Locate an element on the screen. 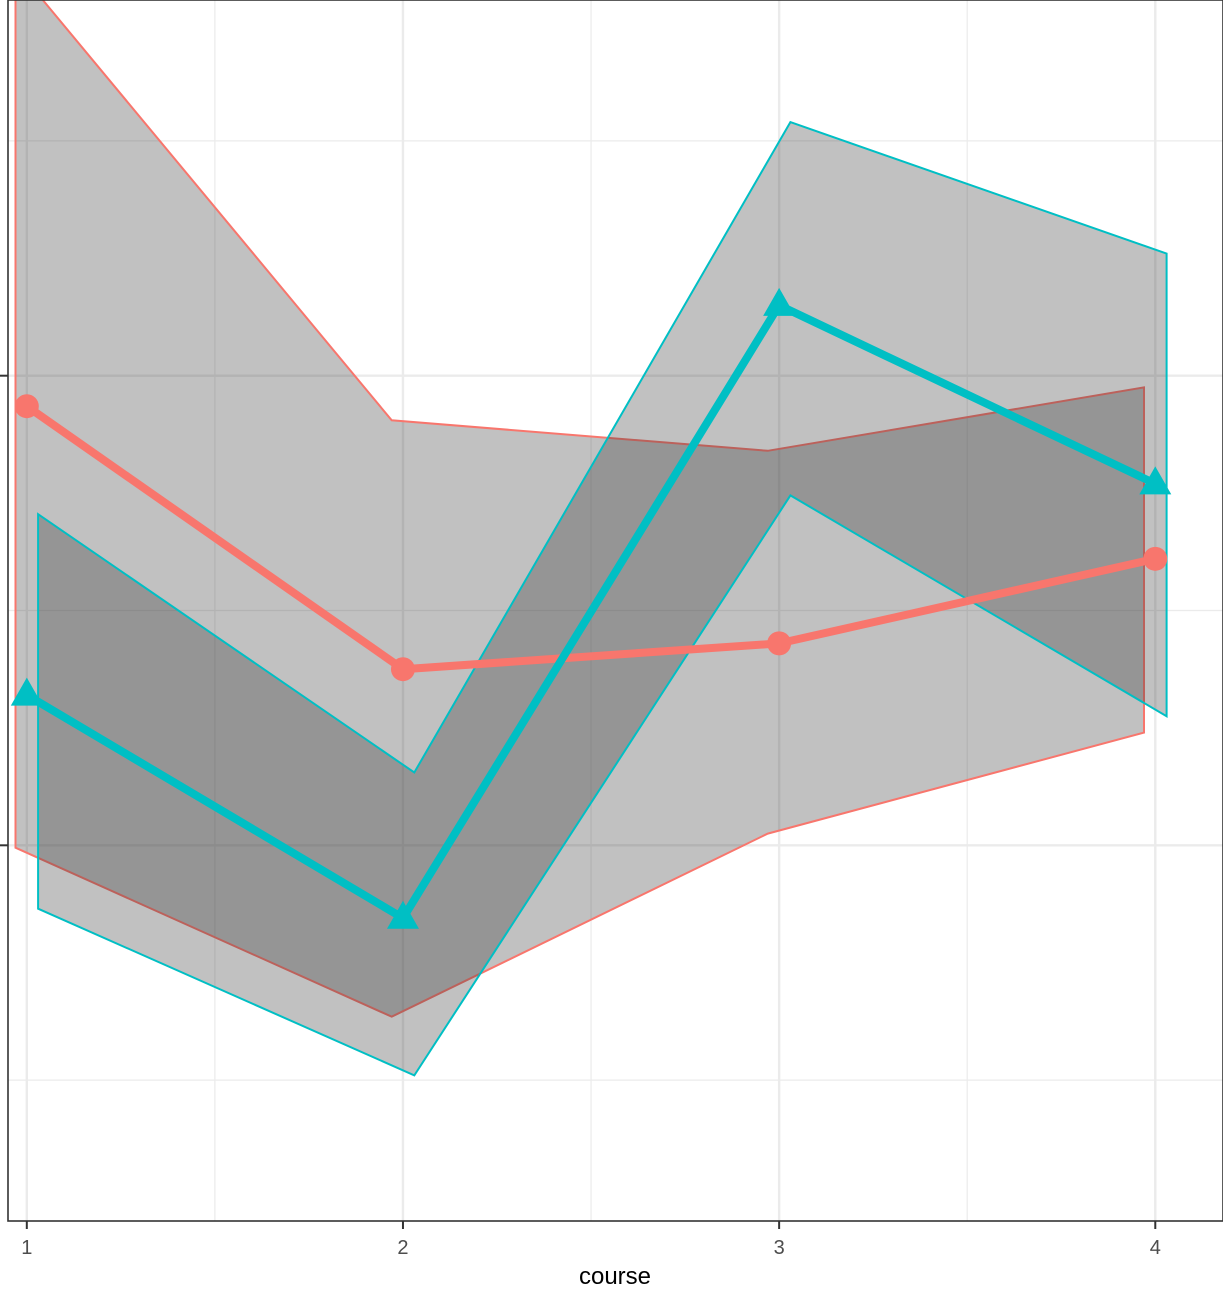 This screenshot has height=1295, width=1223. x-axis-title: course is located at coordinates (615, 1276).